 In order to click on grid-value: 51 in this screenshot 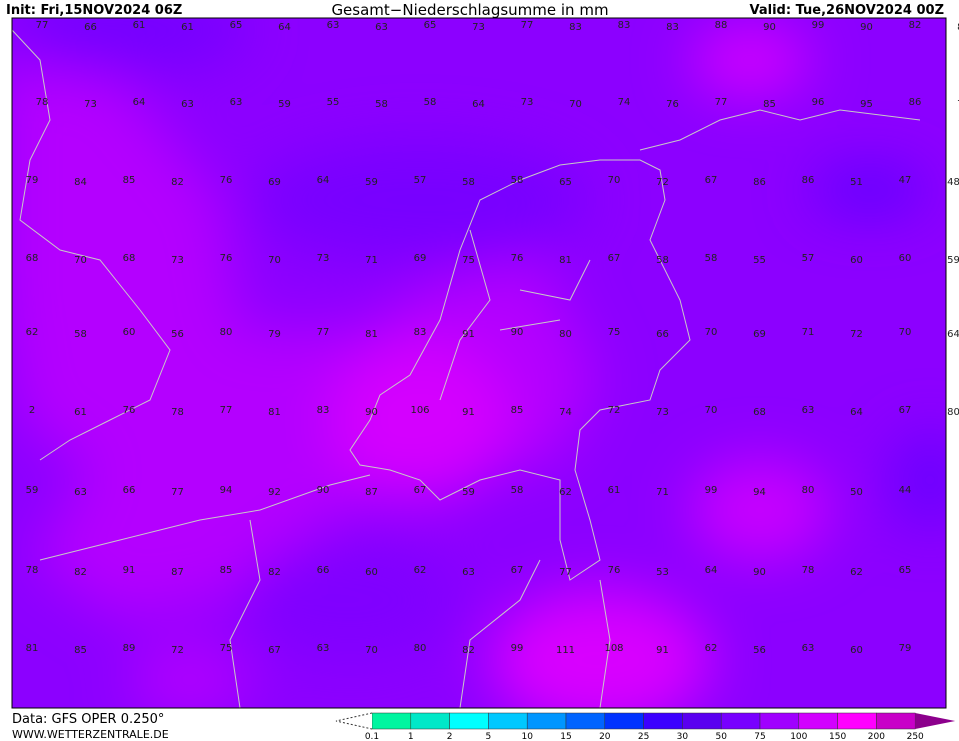, I will do `click(856, 182)`.